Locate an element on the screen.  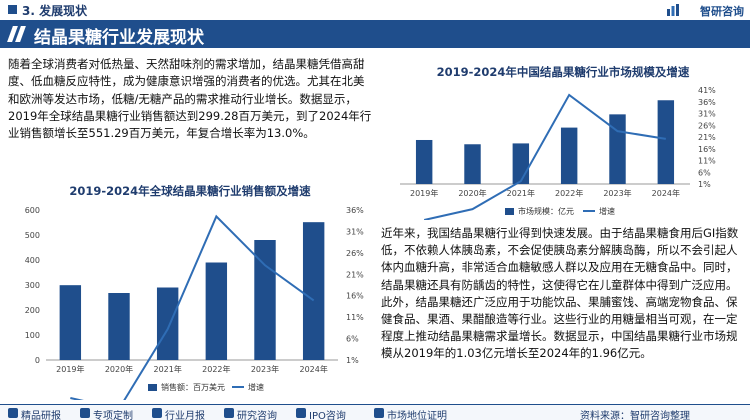
custom-icon is located at coordinates (85, 413).